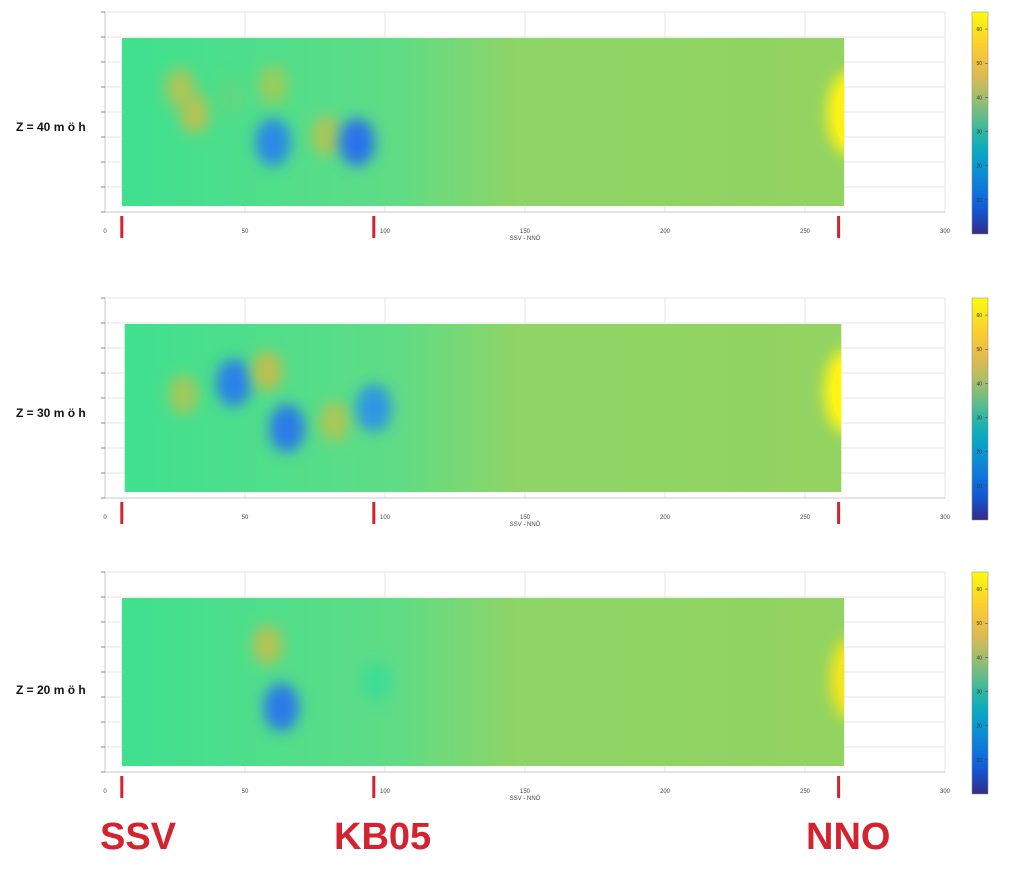 The height and width of the screenshot is (870, 1024). Describe the element at coordinates (51, 690) in the screenshot. I see `panel-label-3: Z = 20 m ö h` at that location.